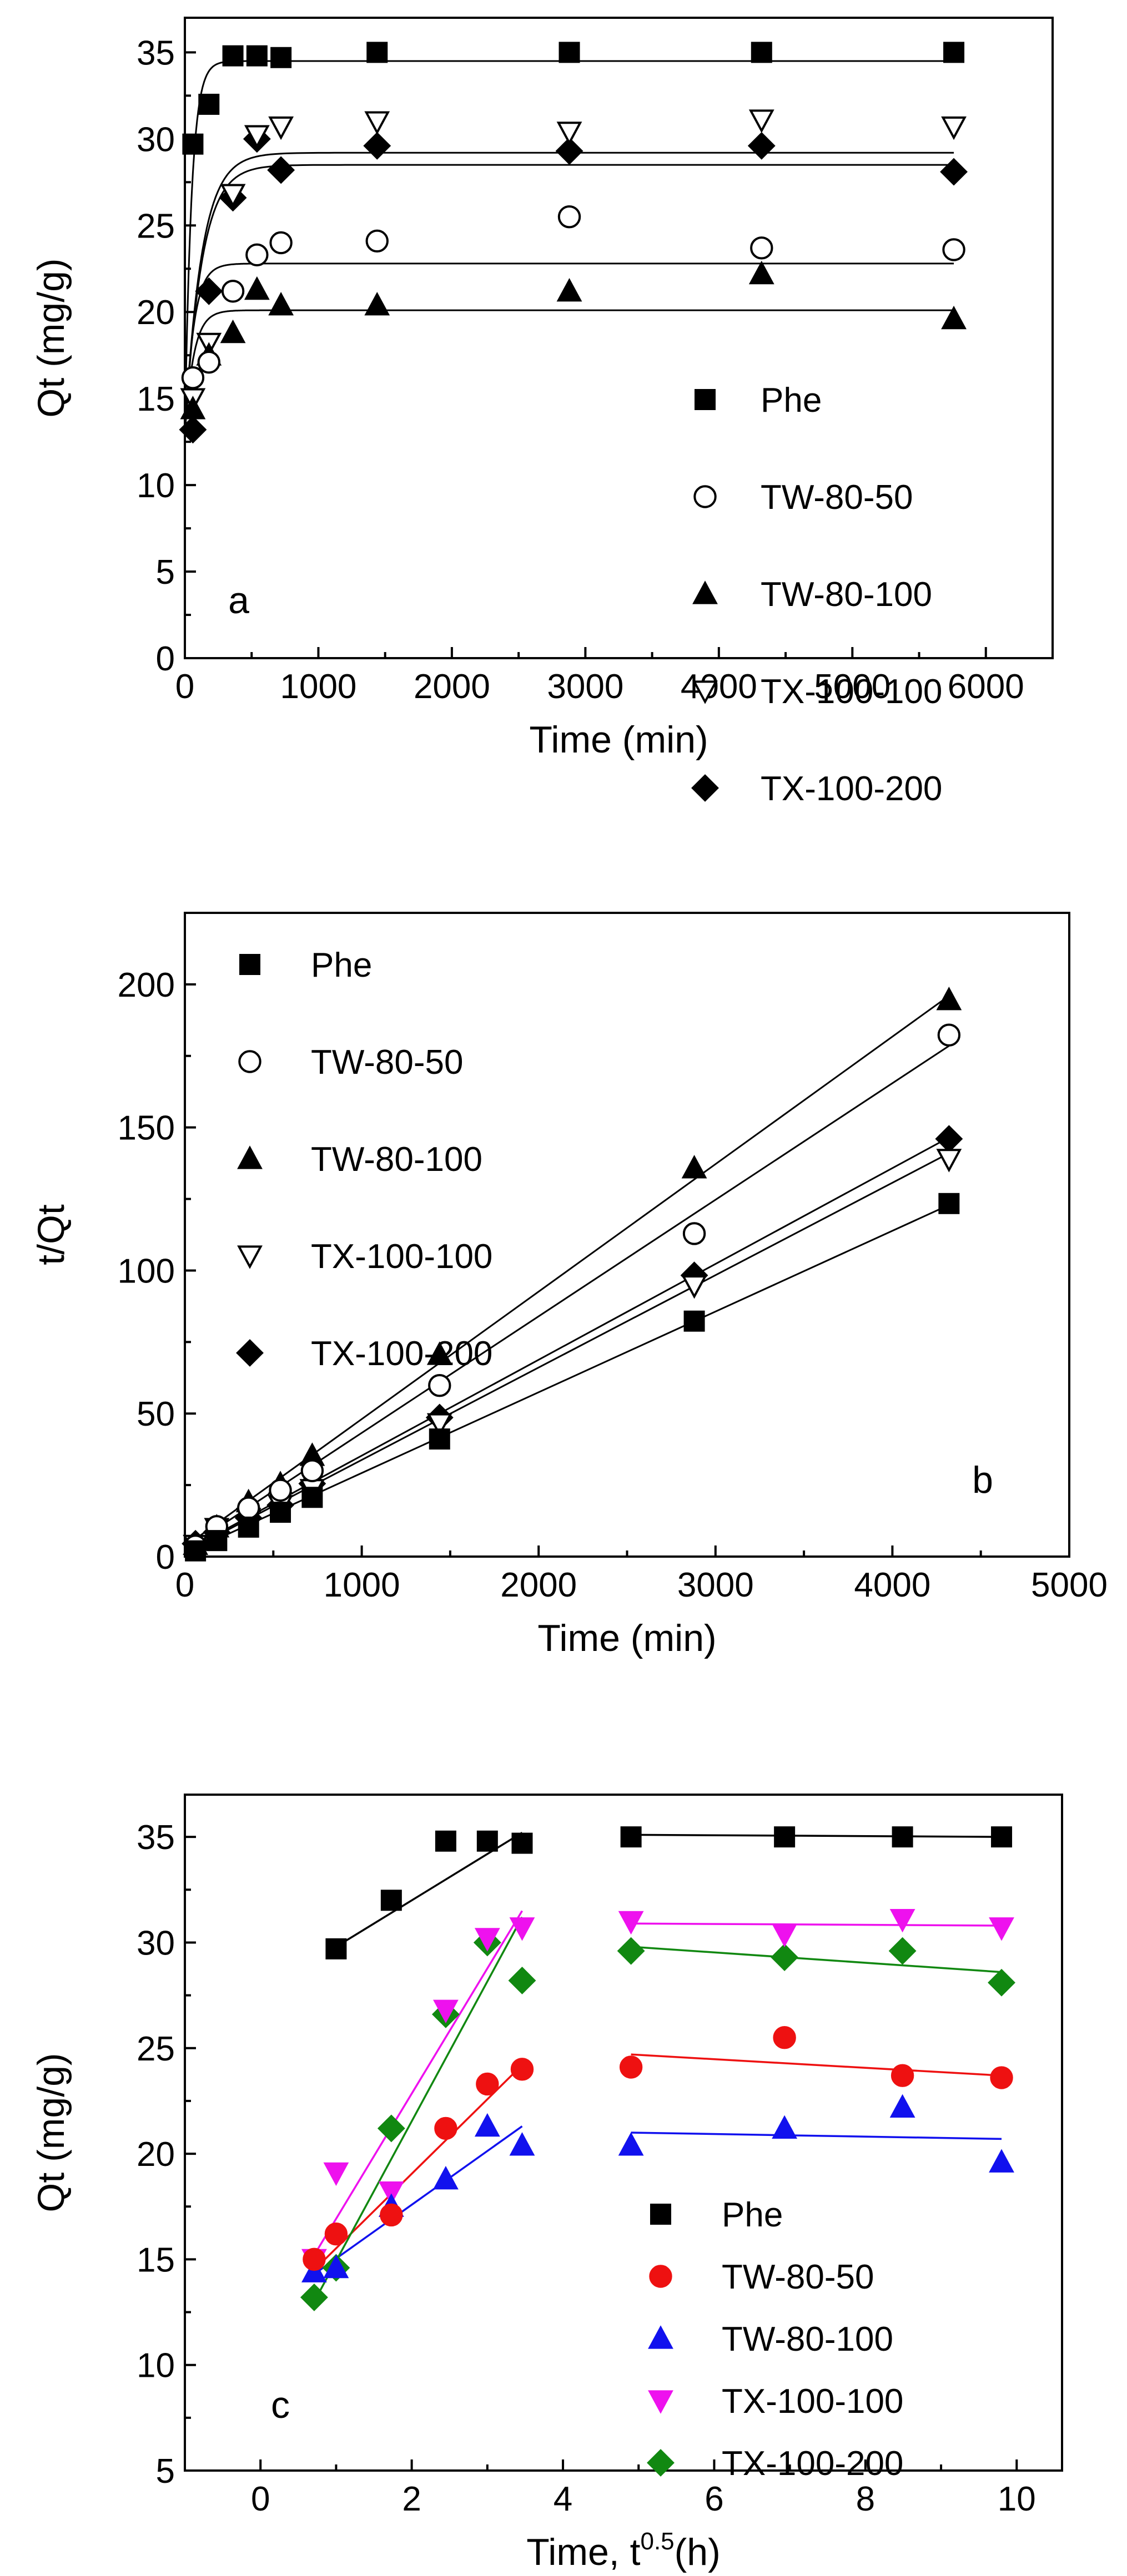 The width and height of the screenshot is (1127, 2576). I want to click on x-tick-label: 6, so click(714, 2499).